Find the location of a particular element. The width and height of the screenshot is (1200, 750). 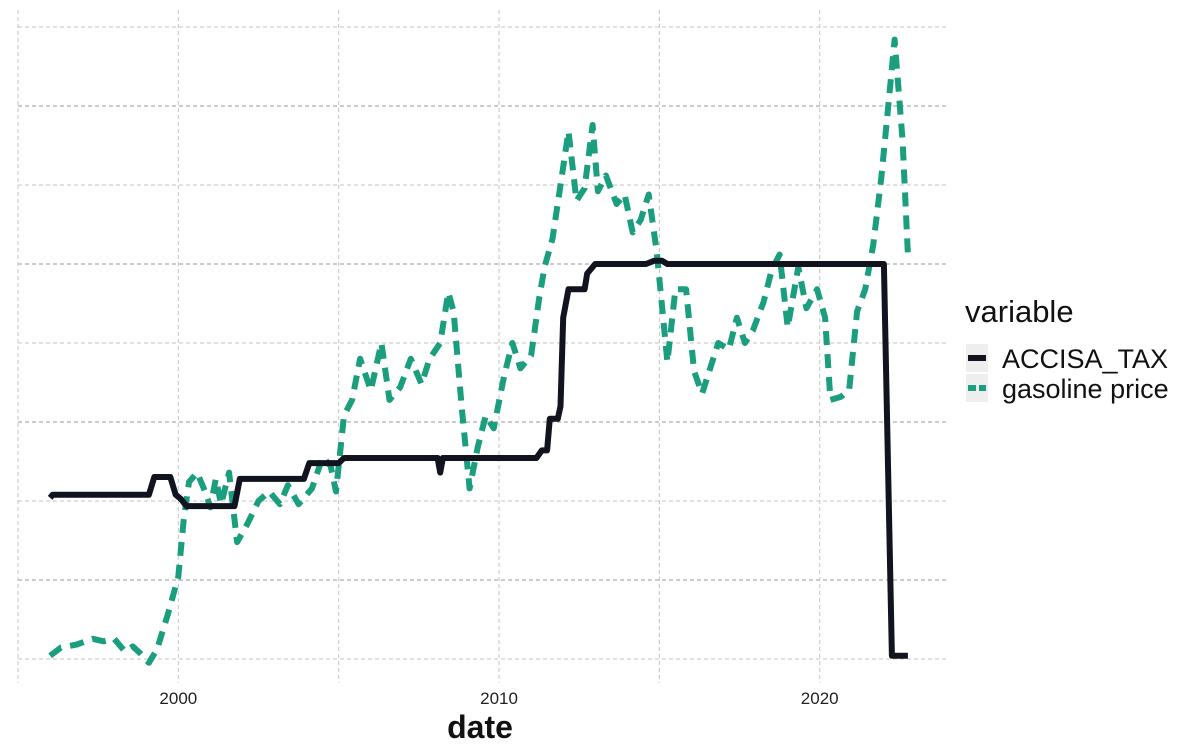

x-tick-label: 2020 is located at coordinates (820, 698).